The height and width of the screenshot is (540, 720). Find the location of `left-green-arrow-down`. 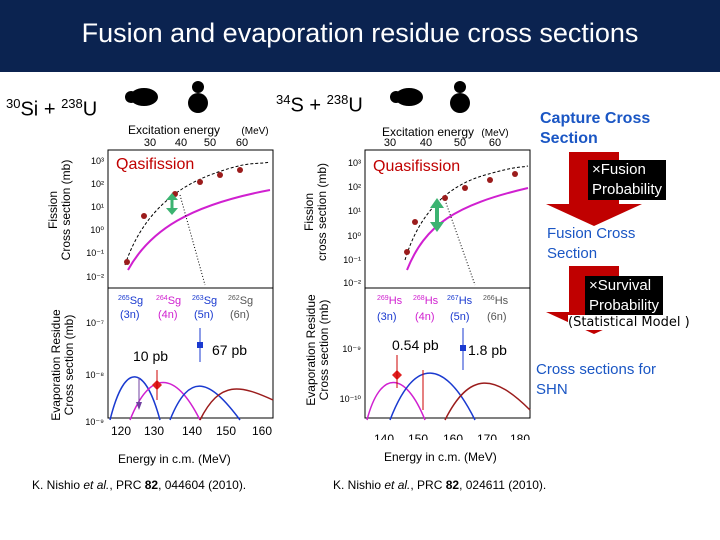

left-green-arrow-down is located at coordinates (172, 211).